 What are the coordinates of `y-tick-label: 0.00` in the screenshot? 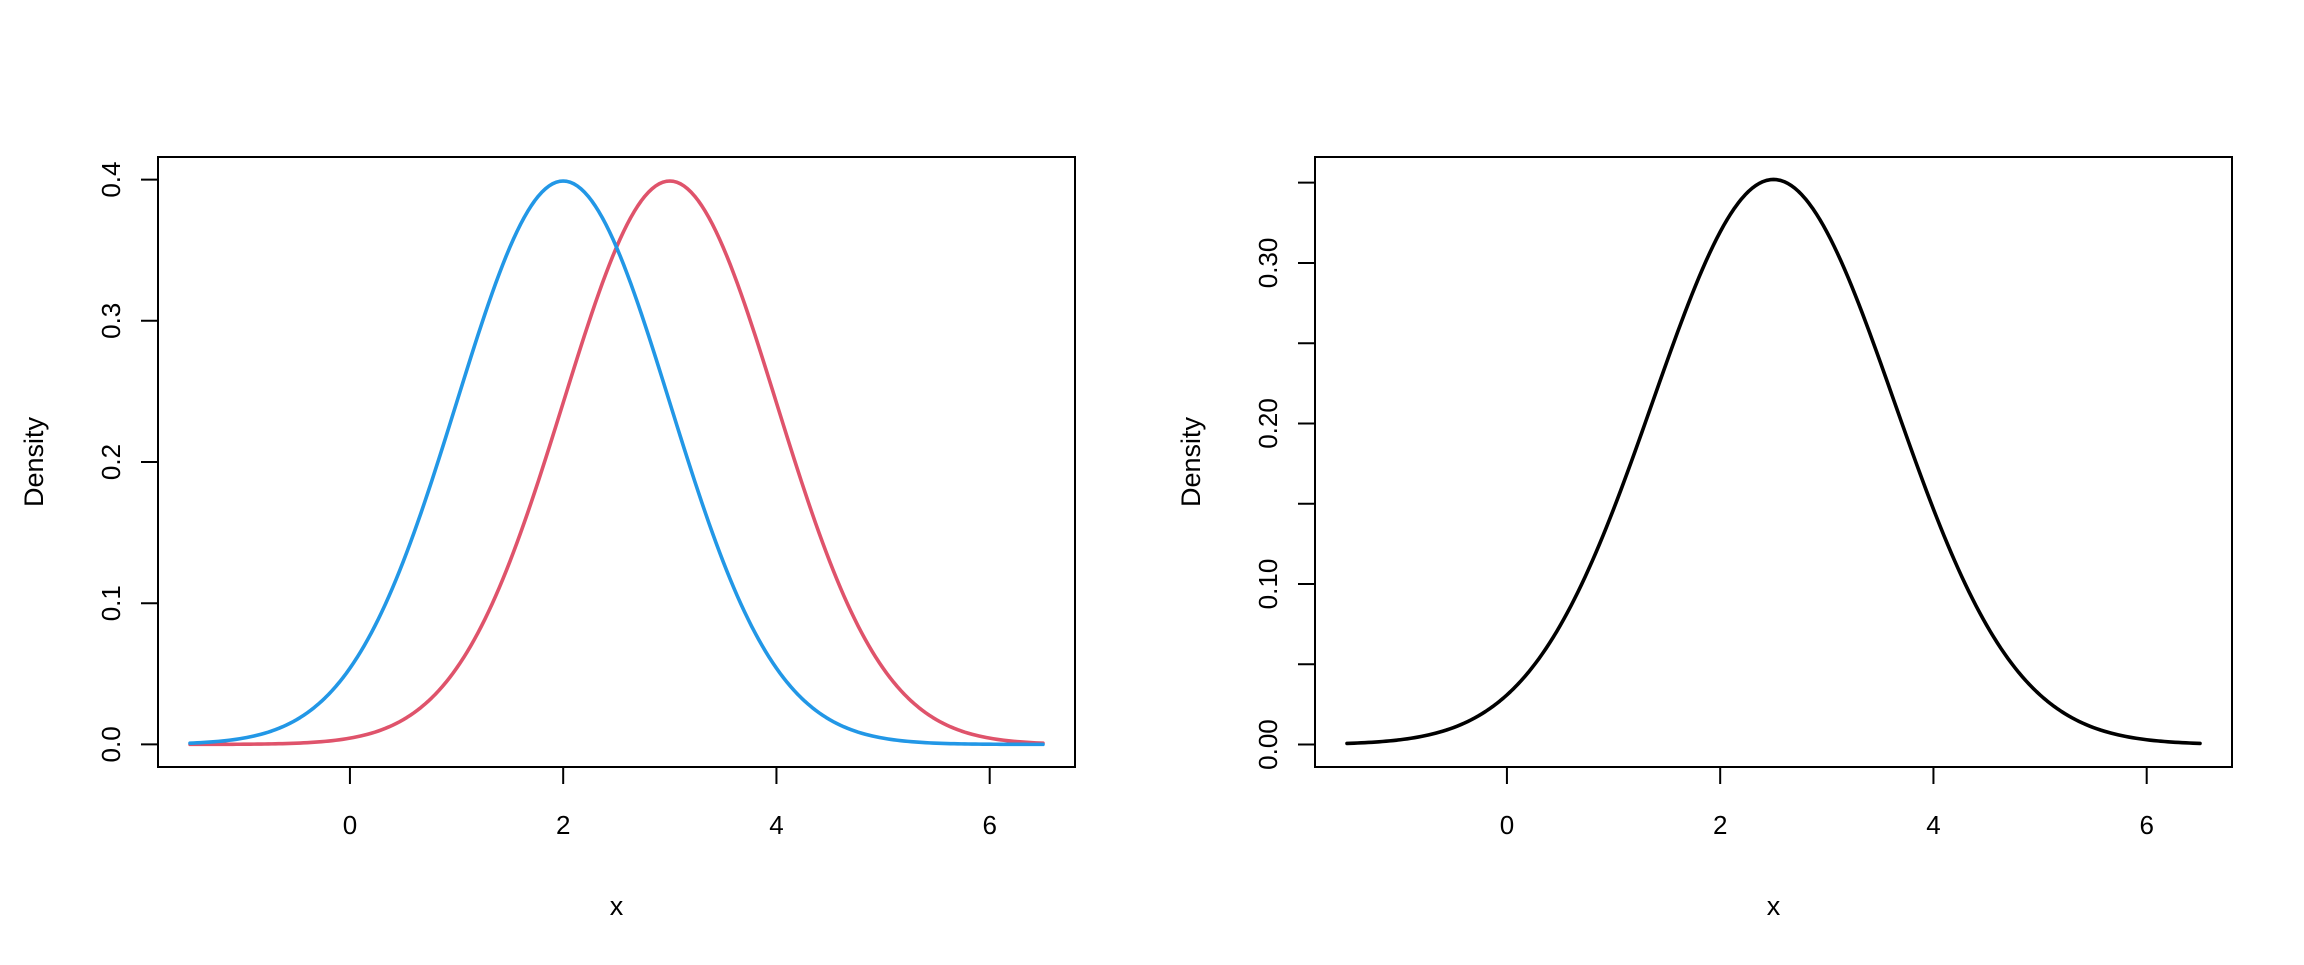 It's located at (1268, 744).